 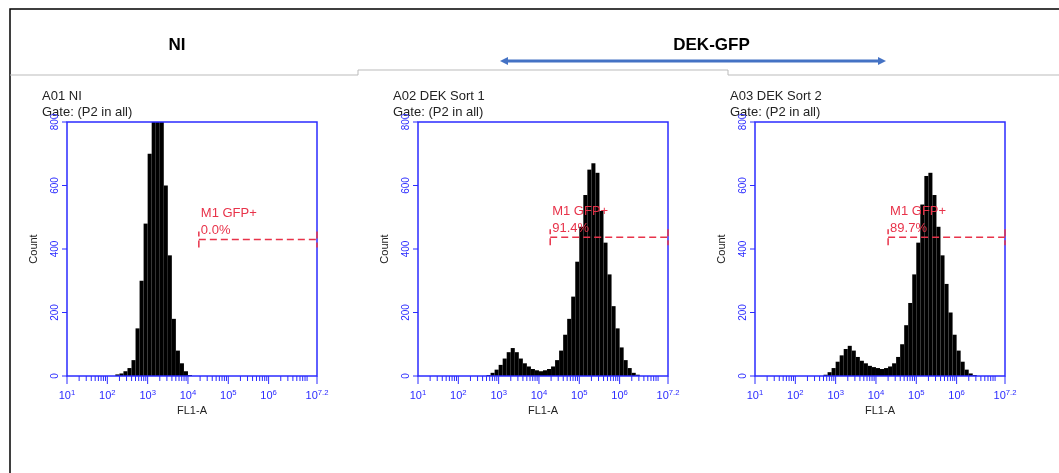 I want to click on series-label: M1 GFP+, so click(x=228, y=213).